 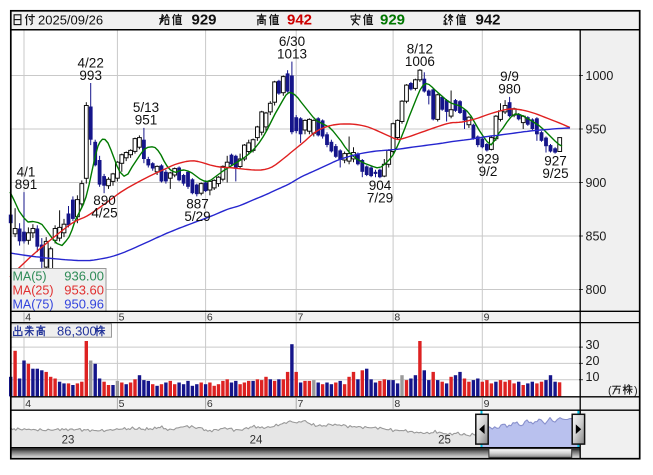 What do you see at coordinates (33, 291) in the screenshot?
I see `svg-text: MA(25)` at bounding box center [33, 291].